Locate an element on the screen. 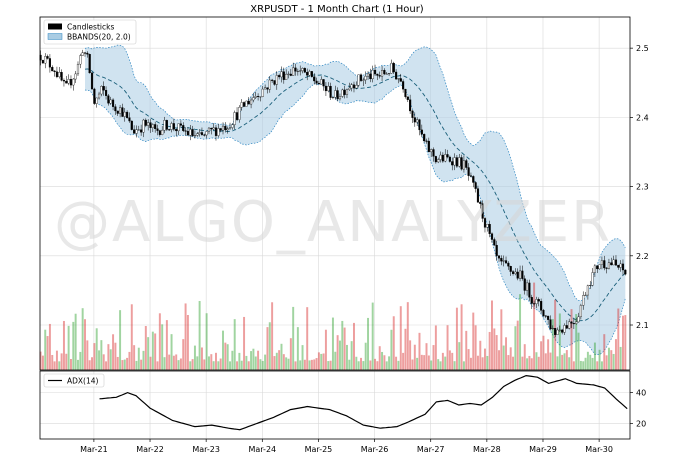  price-tick-label: 2.3 is located at coordinates (642, 187).